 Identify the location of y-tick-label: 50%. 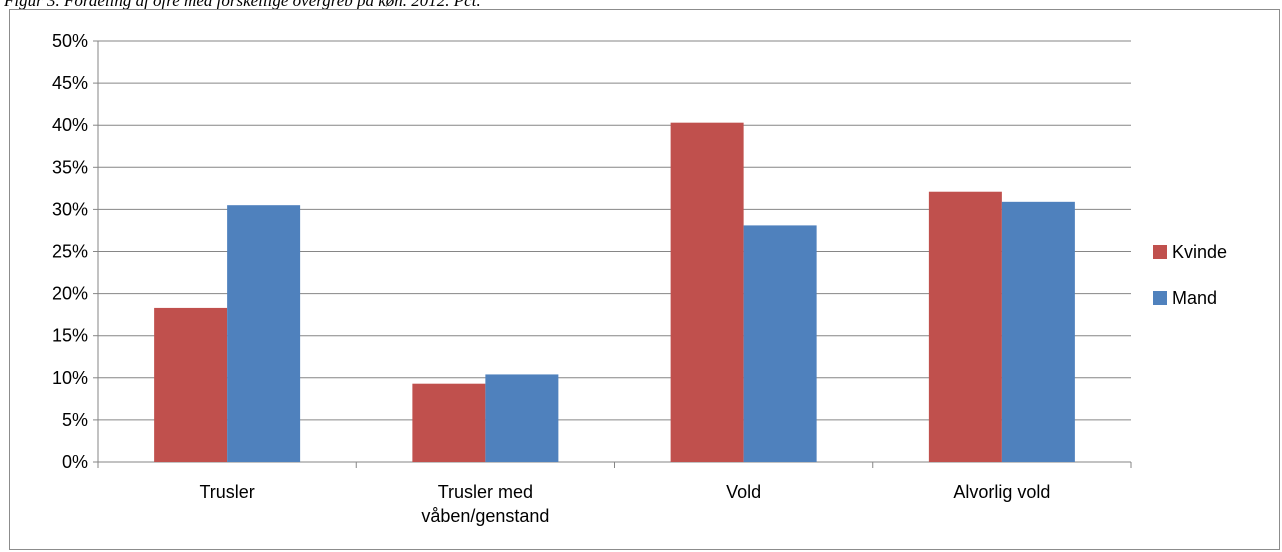
(70, 41).